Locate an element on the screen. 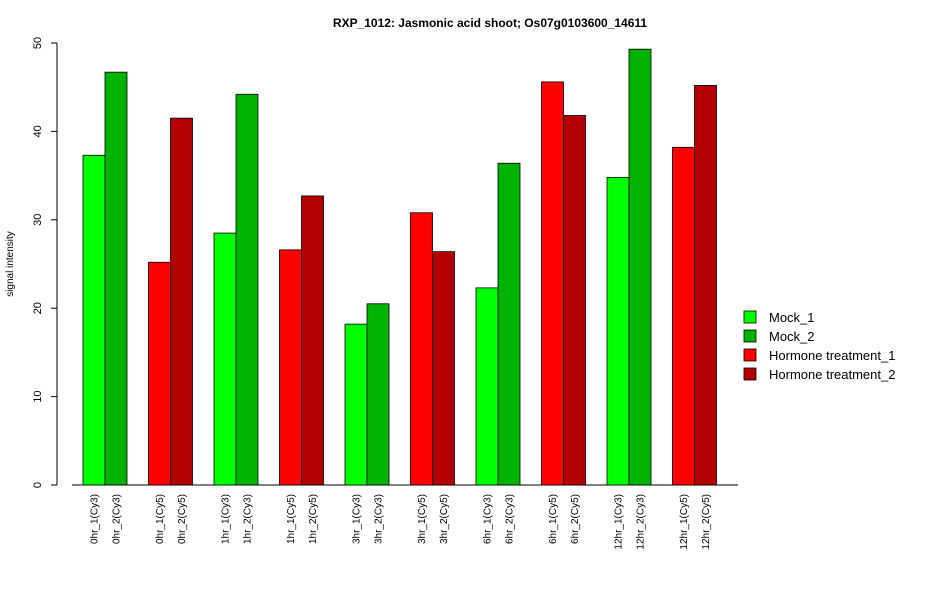 This screenshot has width=950, height=600. x-tick-label: 6hr_1(Cy3) is located at coordinates (488, 519).